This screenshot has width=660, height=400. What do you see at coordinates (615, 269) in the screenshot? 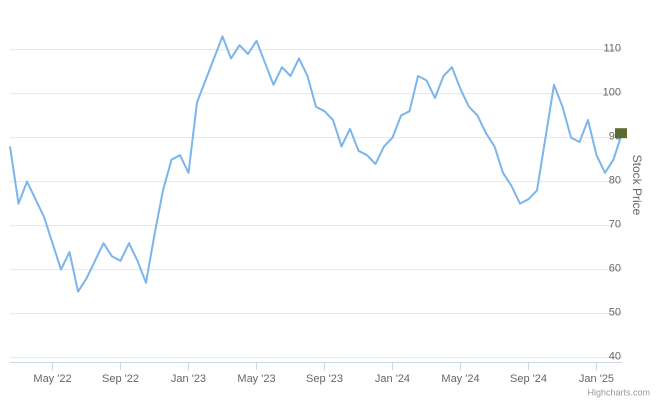
I see `y-tick-label: 60` at bounding box center [615, 269].